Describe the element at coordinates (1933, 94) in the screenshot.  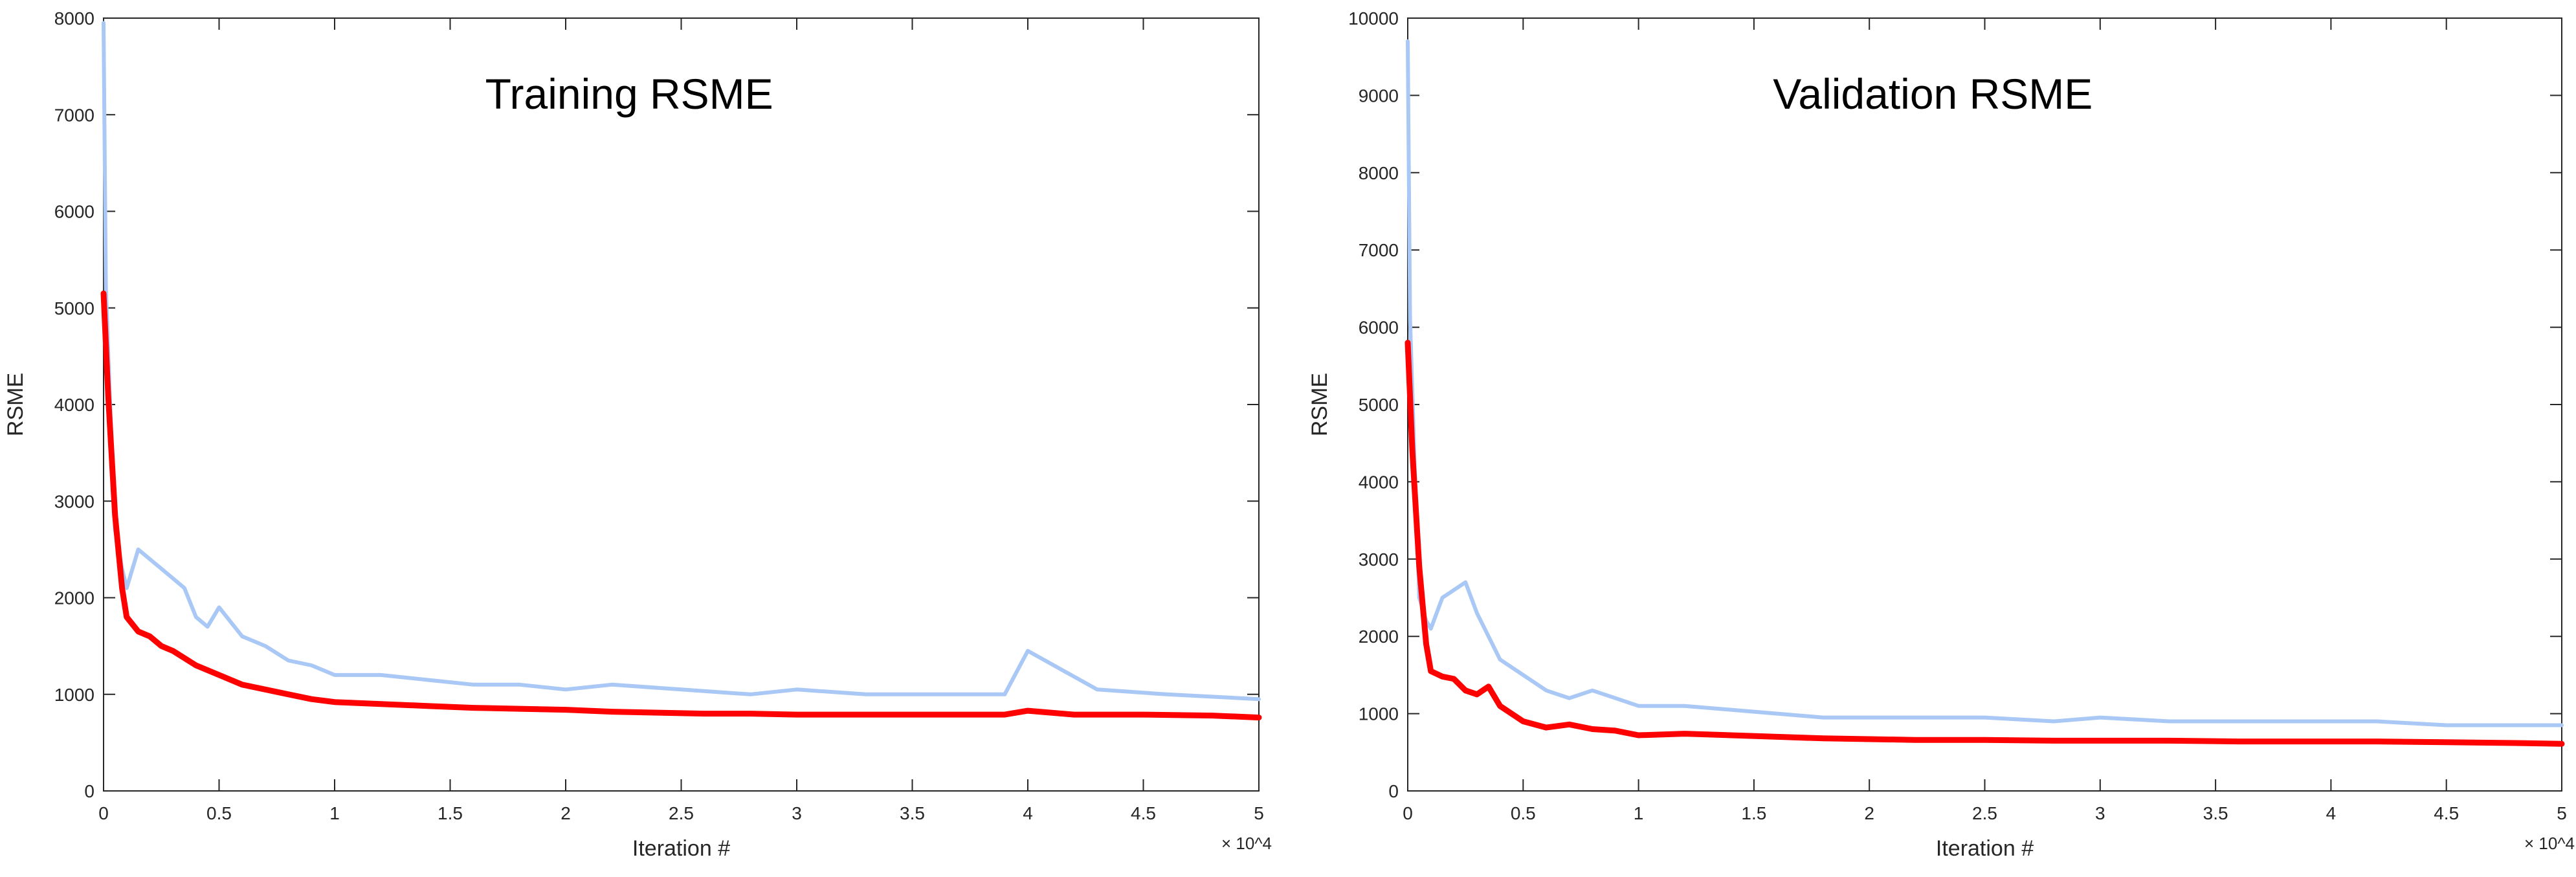
I see `chart2-title: Validation RSME` at that location.